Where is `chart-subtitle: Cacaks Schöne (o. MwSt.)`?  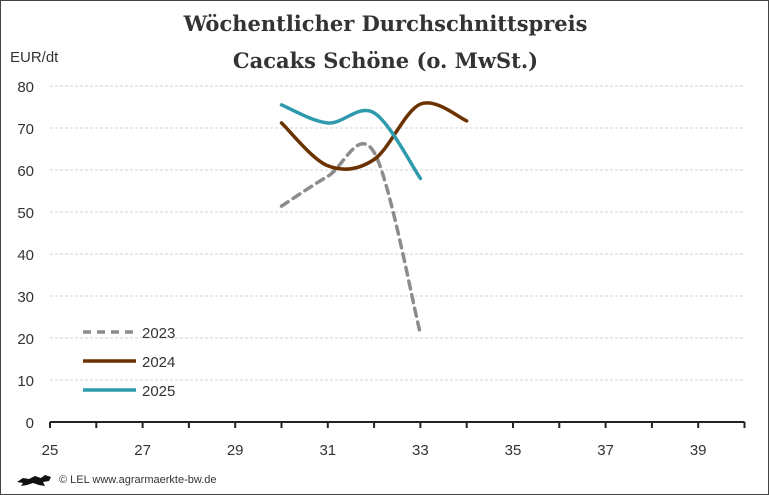
chart-subtitle: Cacaks Schöne (o. MwSt.) is located at coordinates (385, 60).